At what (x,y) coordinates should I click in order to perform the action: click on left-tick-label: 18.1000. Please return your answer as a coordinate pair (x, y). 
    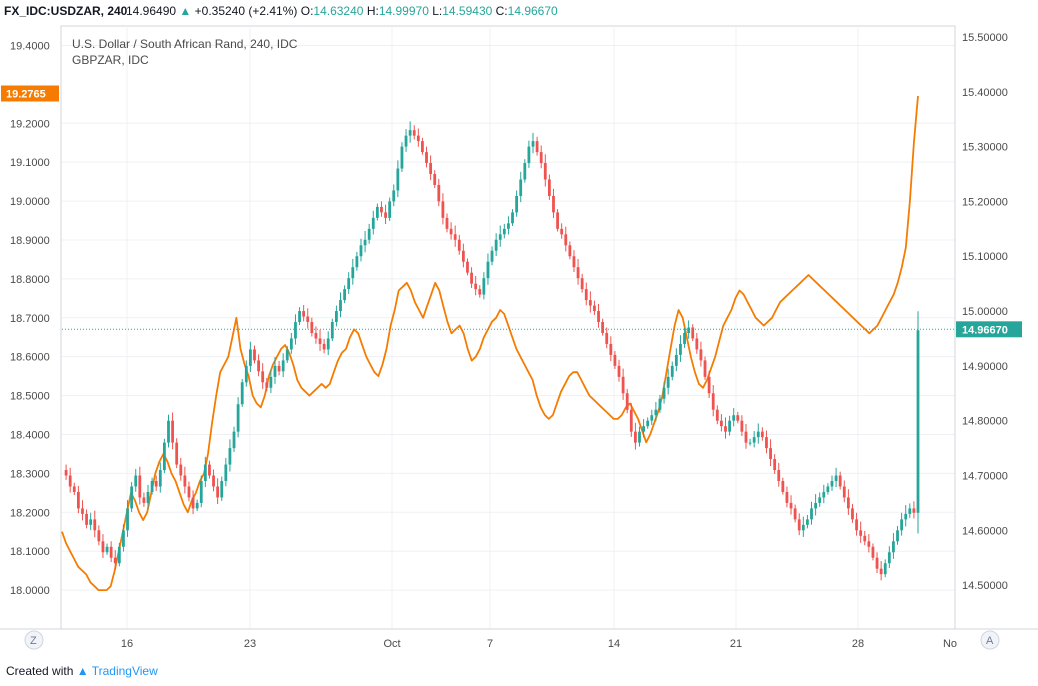
    Looking at the image, I should click on (30, 552).